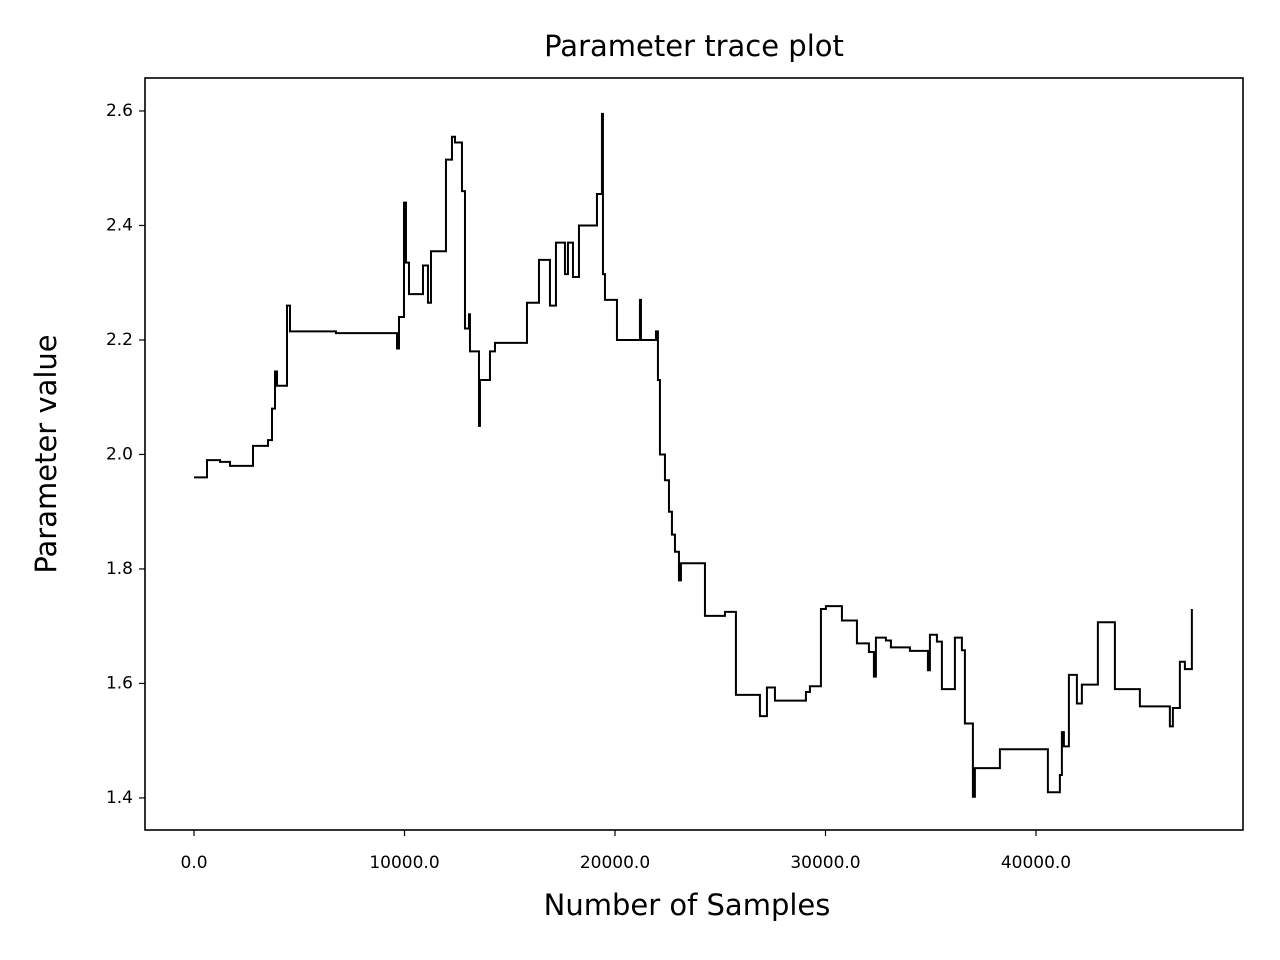 This screenshot has width=1280, height=960. Describe the element at coordinates (193, 863) in the screenshot. I see `x-tick-label: 0.0` at that location.